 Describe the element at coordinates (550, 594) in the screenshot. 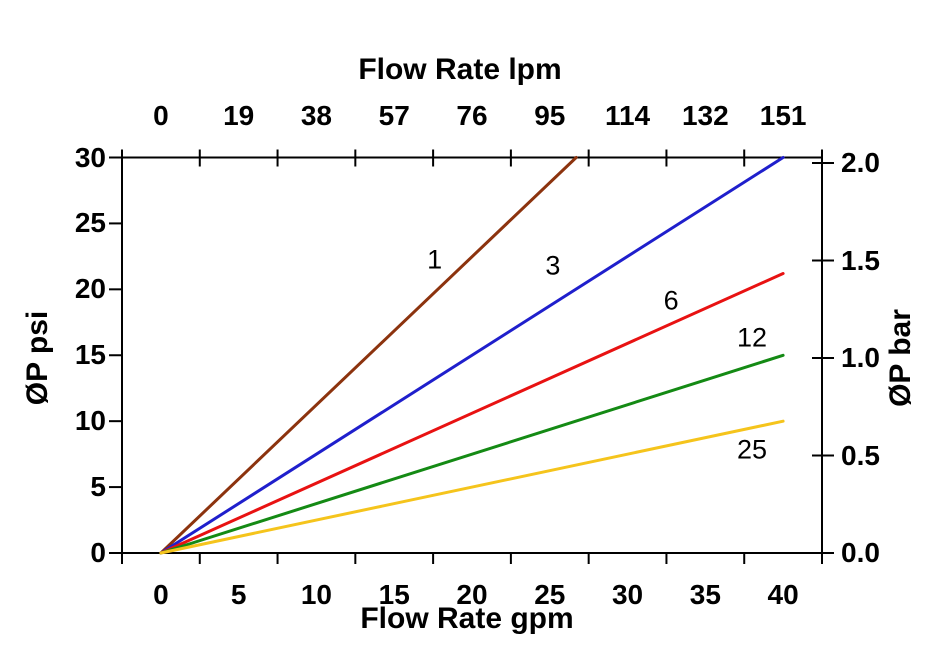

I see `bottom-axis-tick-label: 25` at that location.